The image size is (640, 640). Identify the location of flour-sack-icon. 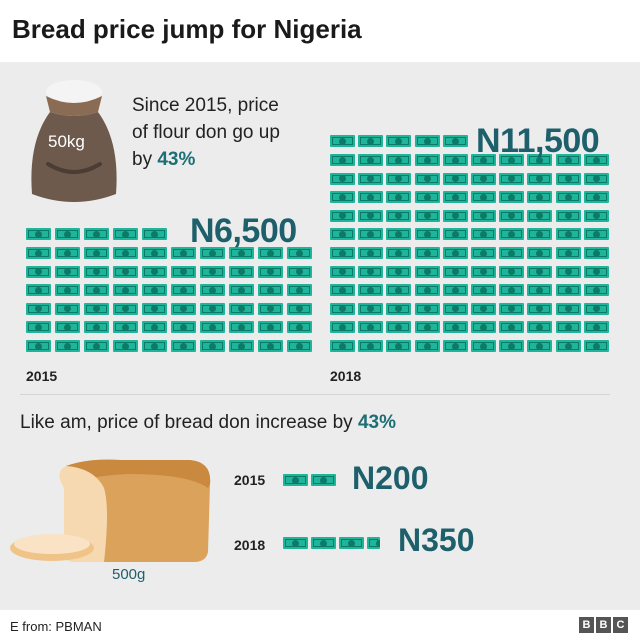
(74, 141).